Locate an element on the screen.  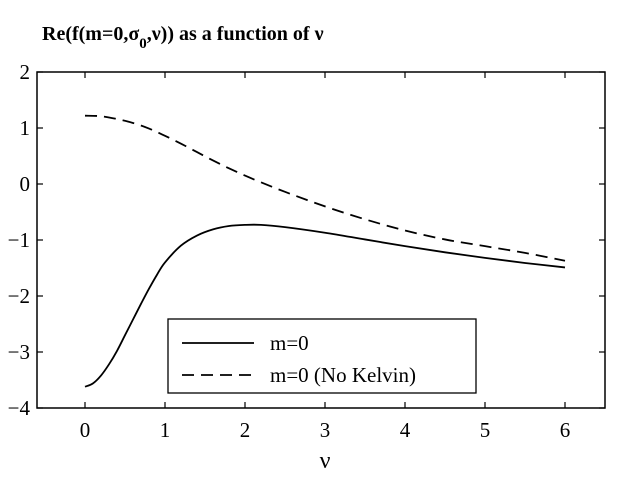
x-axis-title: ν is located at coordinates (325, 461).